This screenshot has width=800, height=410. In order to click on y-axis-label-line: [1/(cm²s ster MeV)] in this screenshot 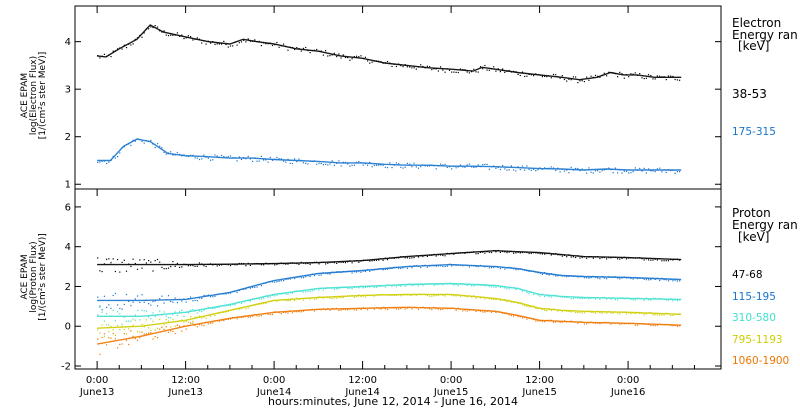, I will do `click(43, 95)`.